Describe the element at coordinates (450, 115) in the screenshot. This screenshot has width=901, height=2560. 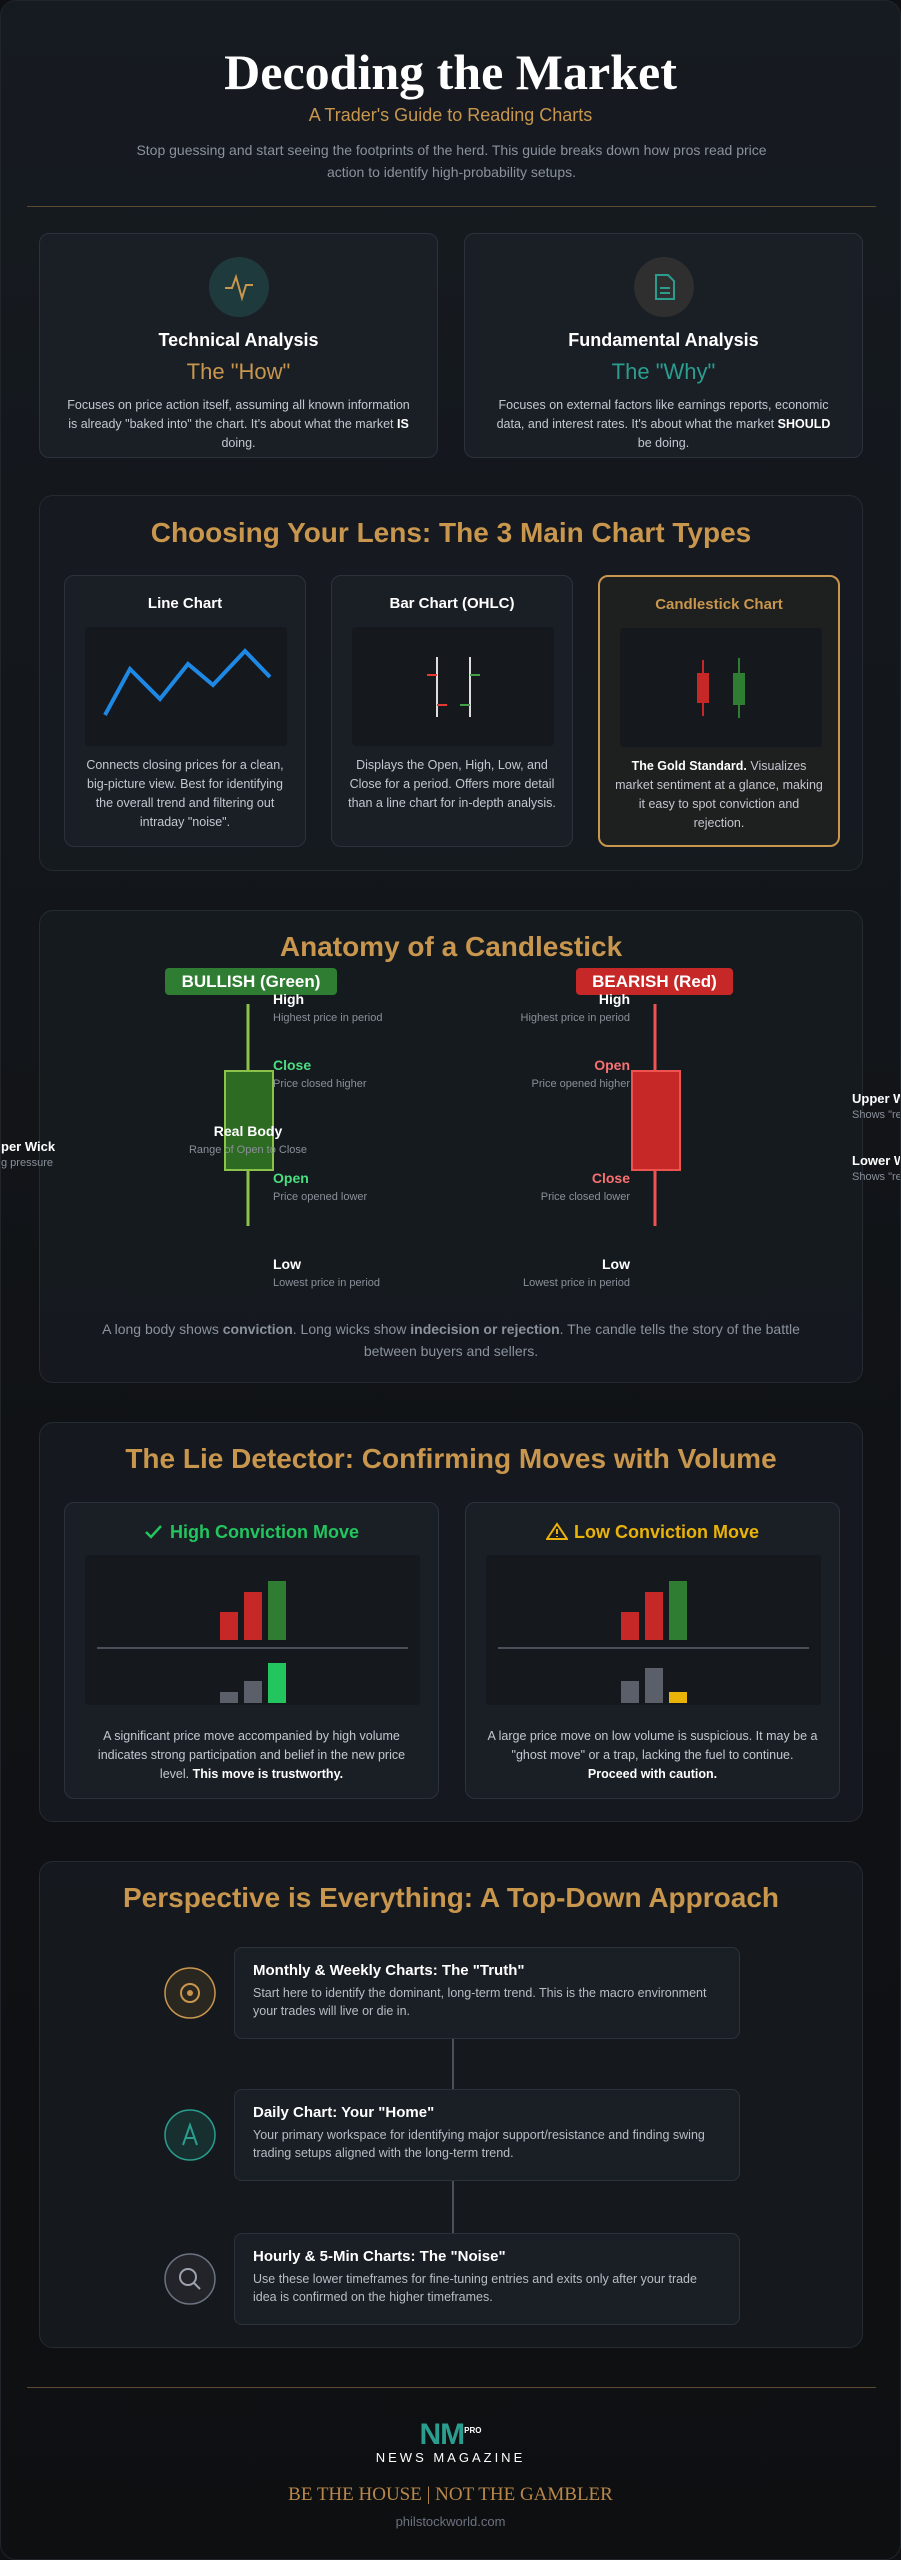
I see `subtitle: A Trader's Guide to Reading Charts` at that location.